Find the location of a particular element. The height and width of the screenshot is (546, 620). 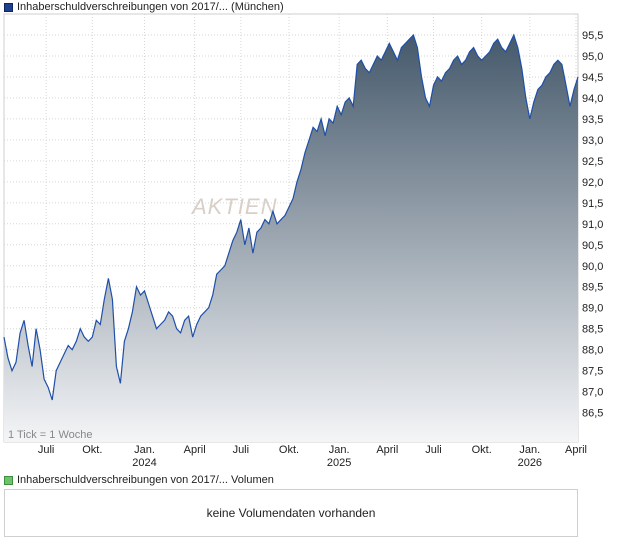

y-tick-label: 93,5 is located at coordinates (592, 120).